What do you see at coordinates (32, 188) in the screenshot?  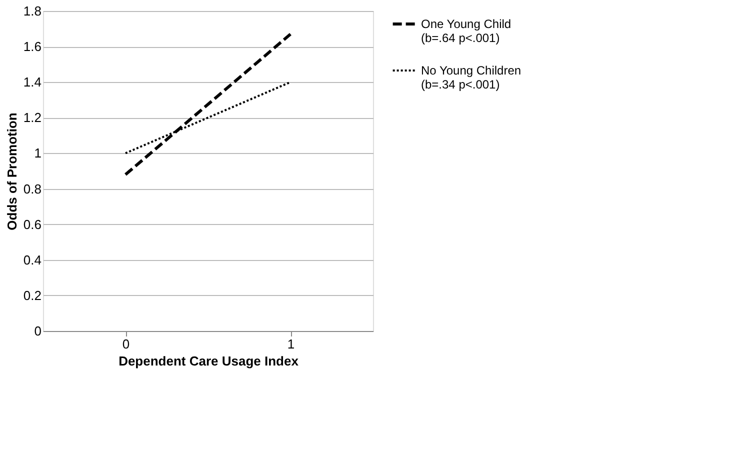 I see `y-tick-label: 0.8` at bounding box center [32, 188].